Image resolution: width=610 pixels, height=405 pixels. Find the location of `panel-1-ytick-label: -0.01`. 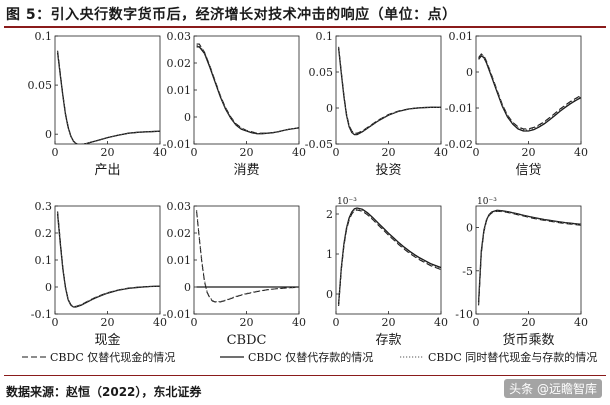

panel-1-ytick-label: -0.01 is located at coordinates (177, 144).